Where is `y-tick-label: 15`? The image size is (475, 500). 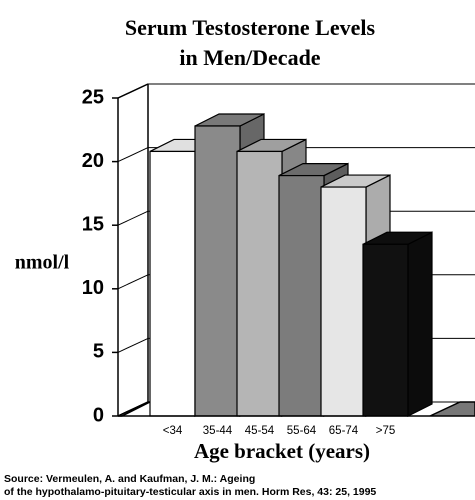 y-tick-label: 15 is located at coordinates (93, 224).